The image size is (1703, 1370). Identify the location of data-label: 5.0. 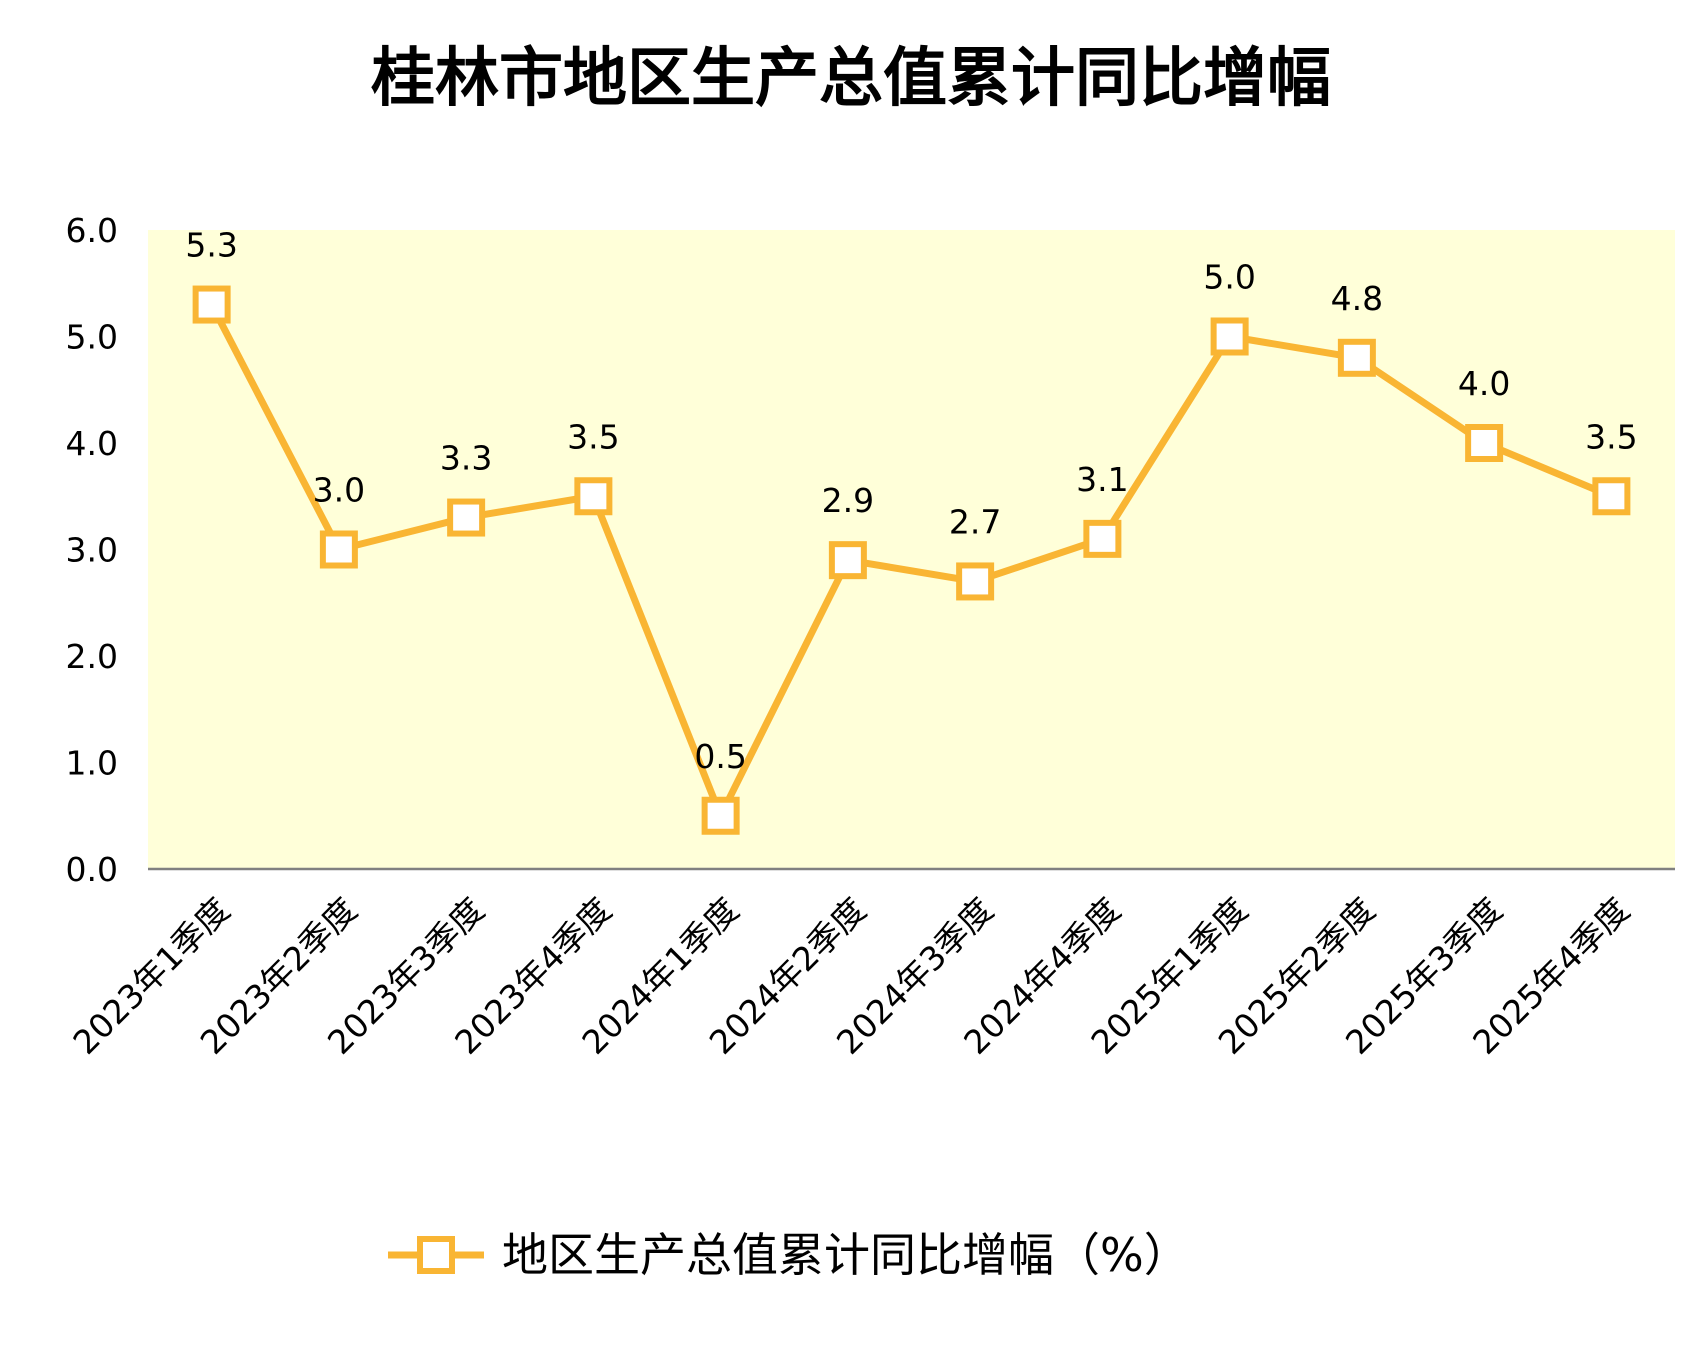
(1229, 277).